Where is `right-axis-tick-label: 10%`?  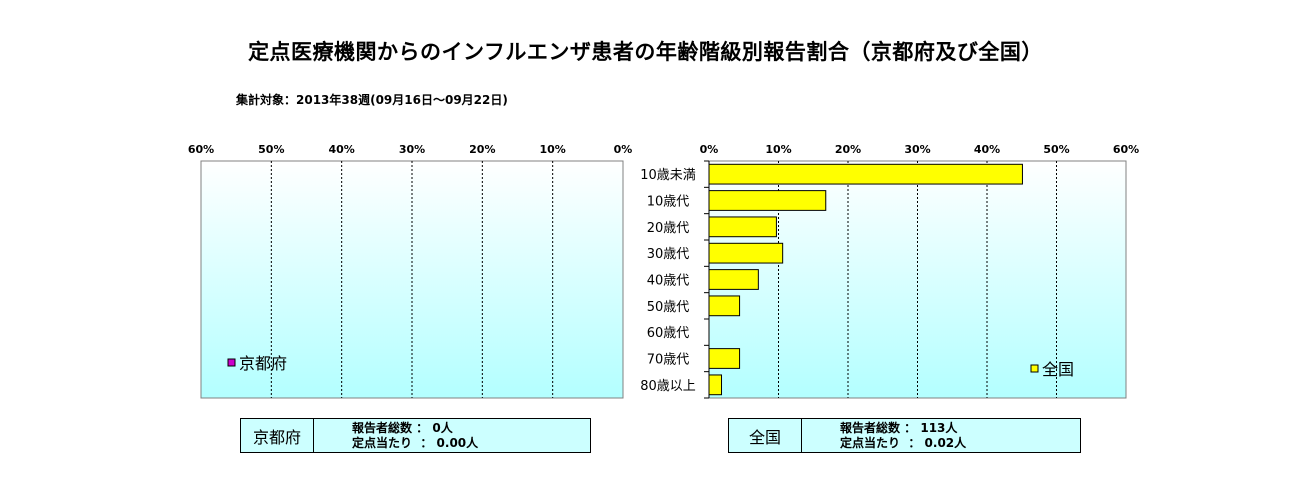 right-axis-tick-label: 10% is located at coordinates (778, 149).